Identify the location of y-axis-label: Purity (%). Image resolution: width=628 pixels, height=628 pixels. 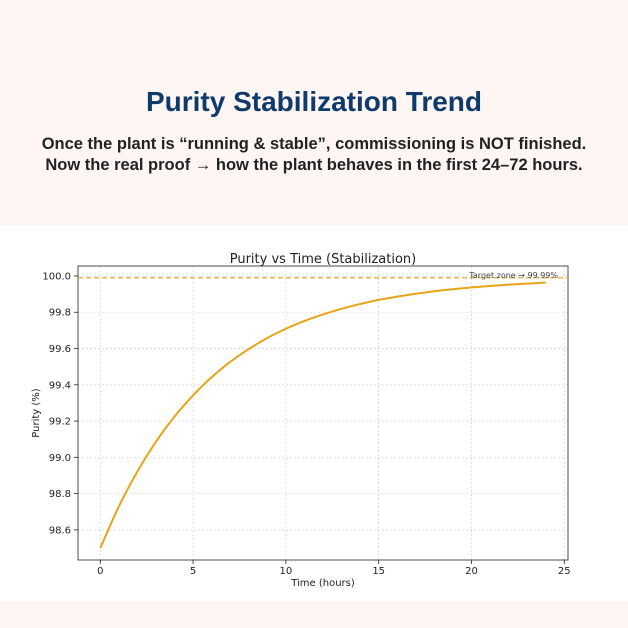
(36, 413).